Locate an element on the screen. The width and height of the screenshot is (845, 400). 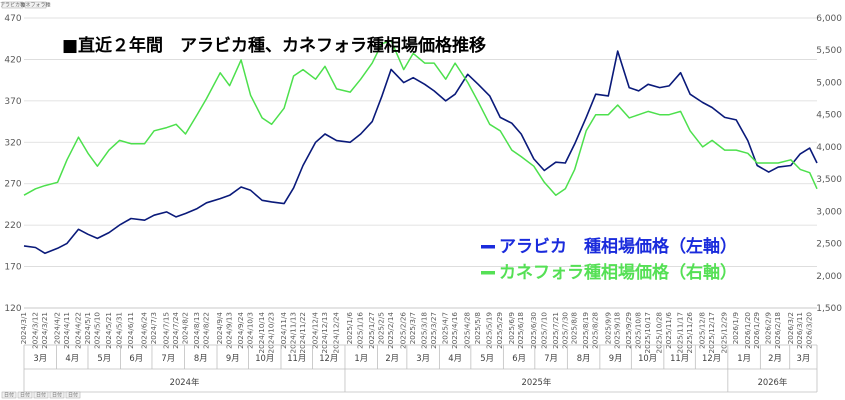
x-tick-label: 2026/3/11 is located at coordinates (799, 330).